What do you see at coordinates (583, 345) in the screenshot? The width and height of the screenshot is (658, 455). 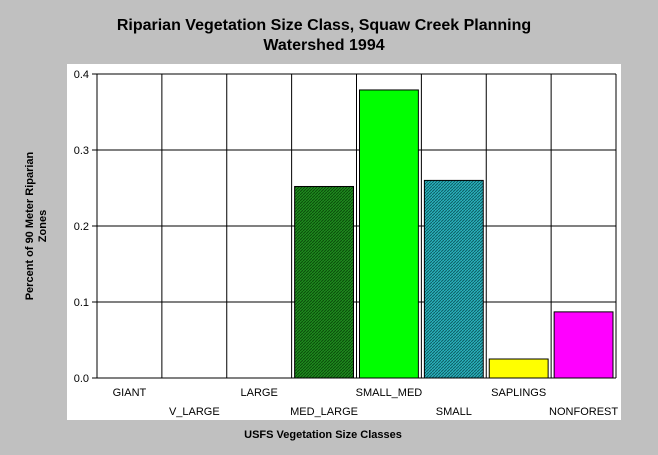 I see `bar-nonforest` at bounding box center [583, 345].